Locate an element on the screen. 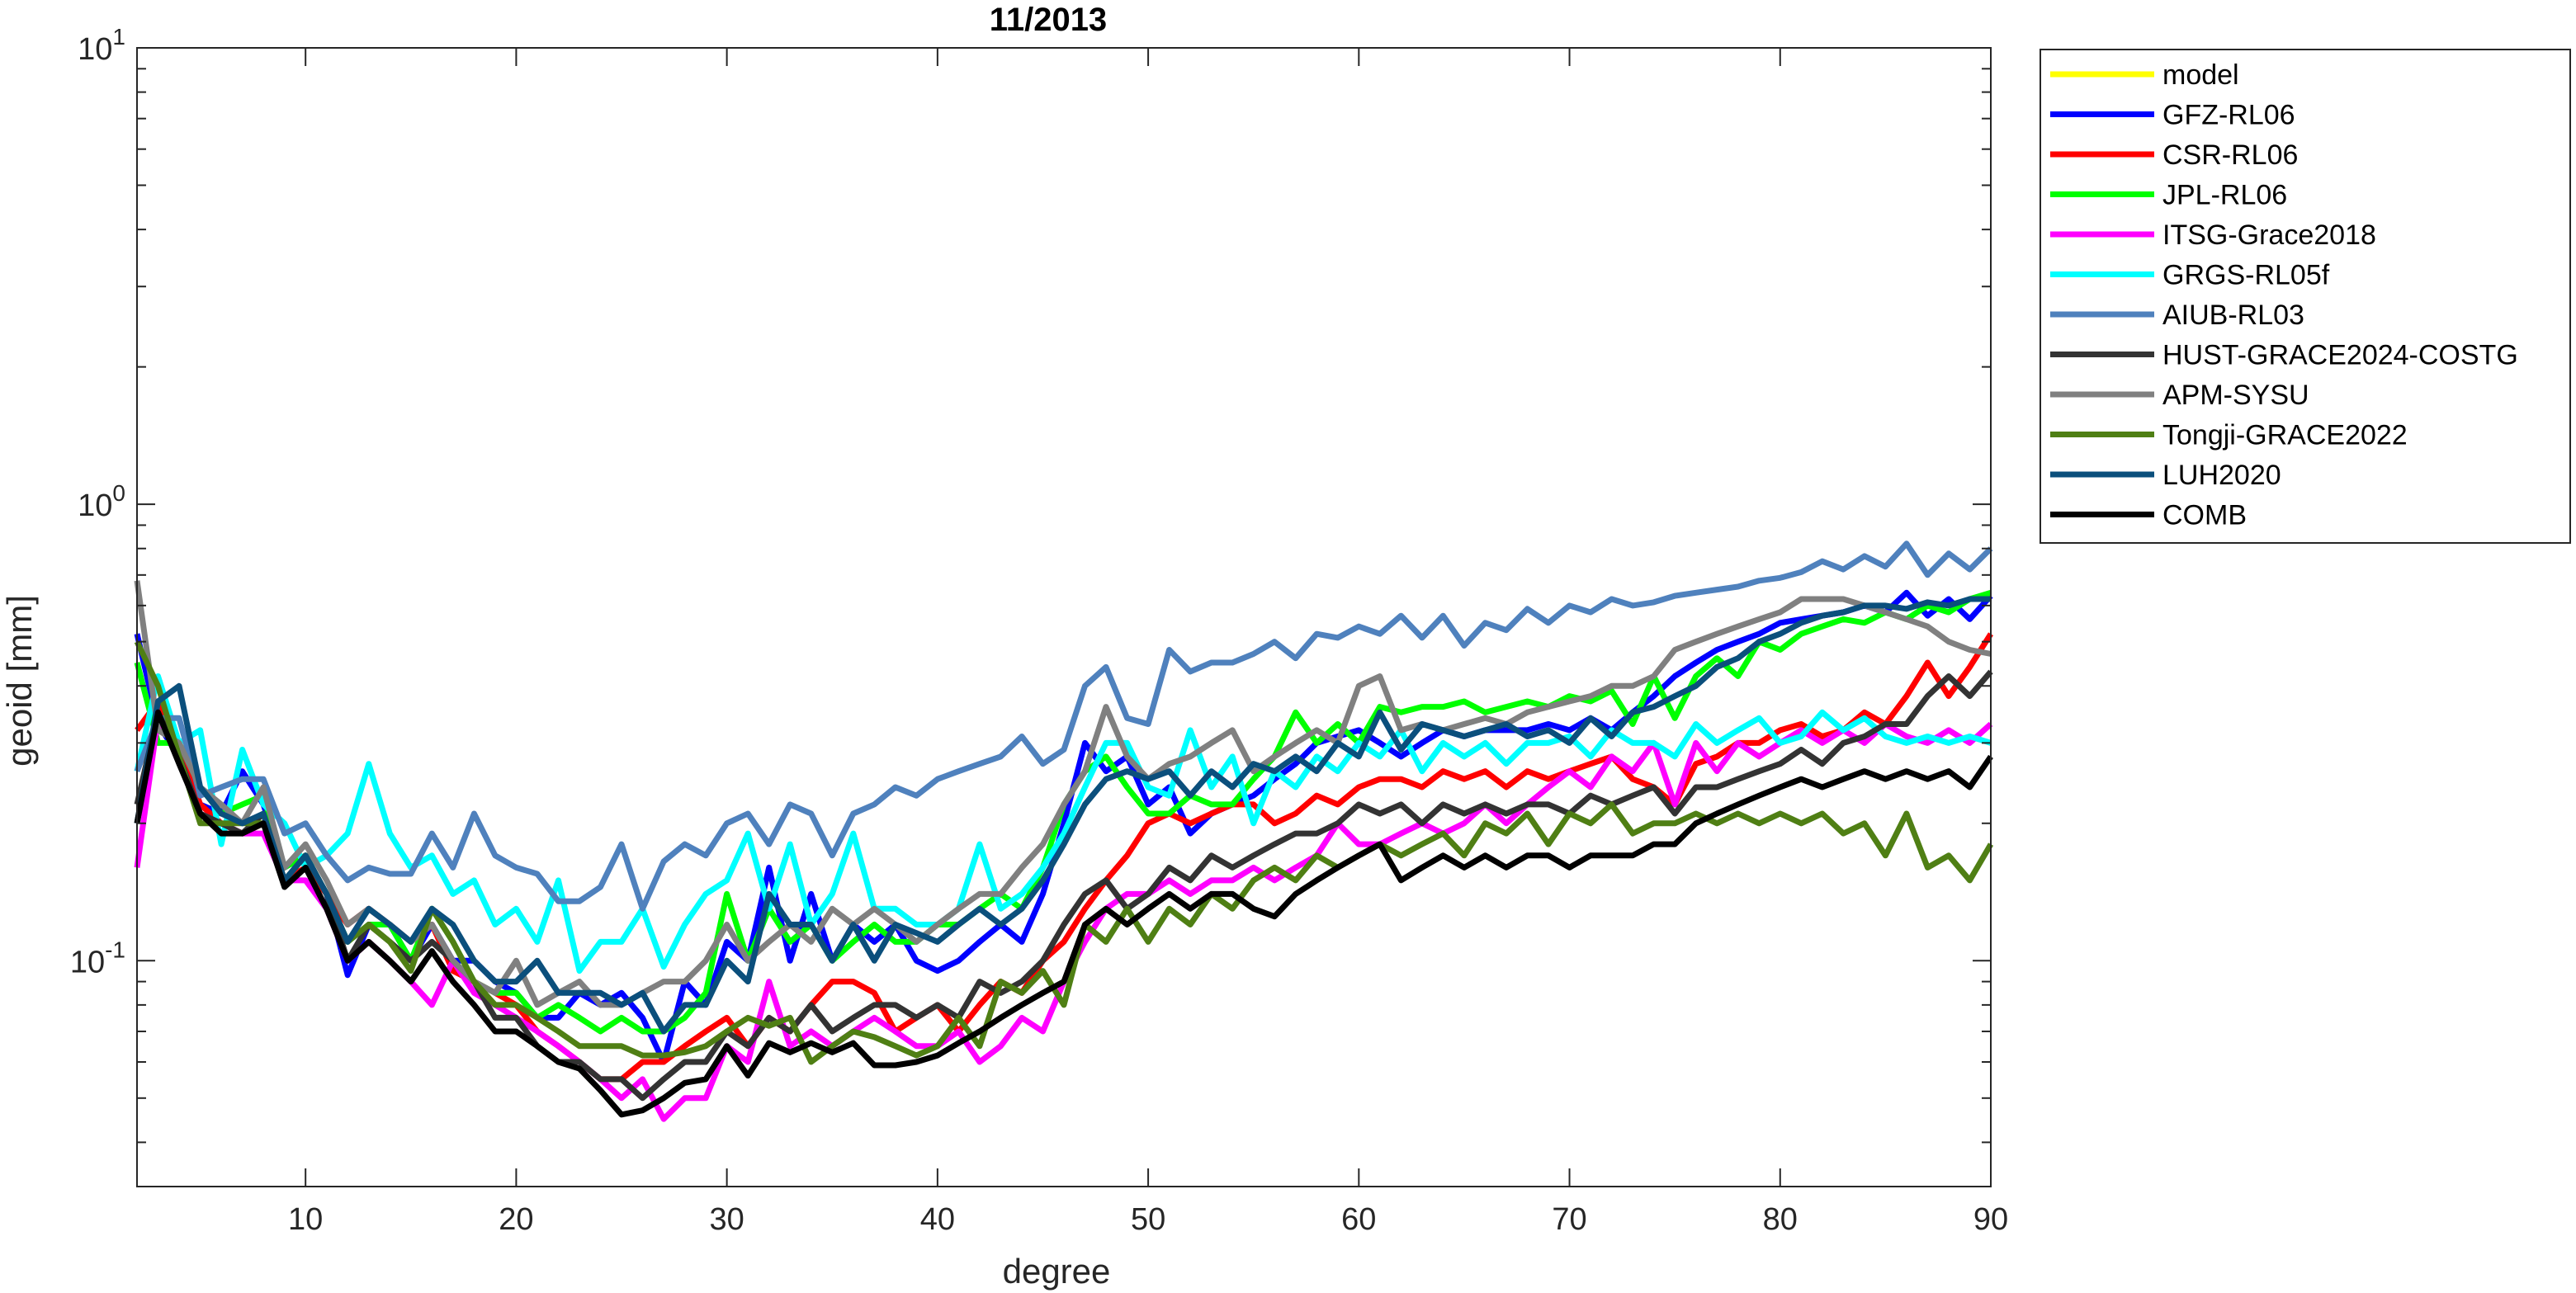 The width and height of the screenshot is (2576, 1293). legend-label-model: model is located at coordinates (2200, 75).